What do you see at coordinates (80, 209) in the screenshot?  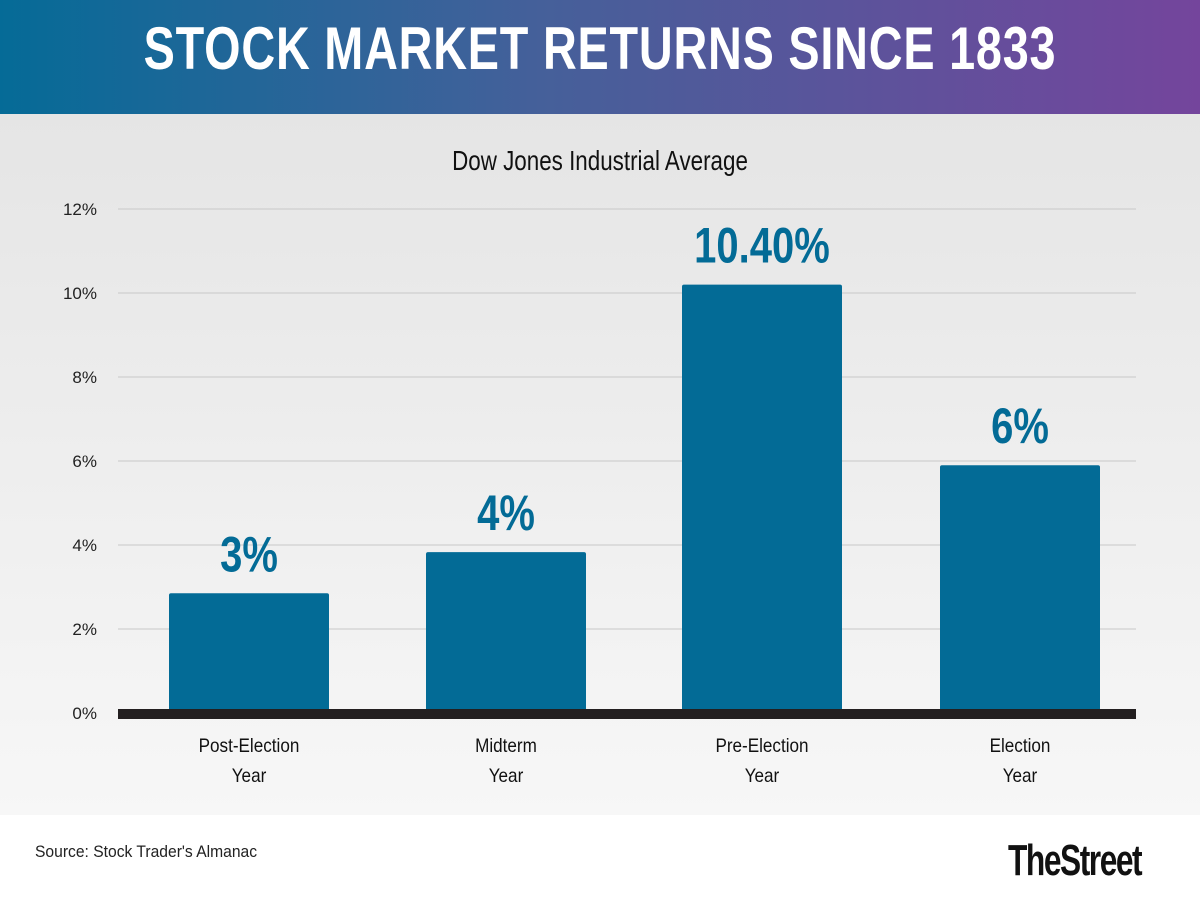 I see `y-tick-label: 12%` at bounding box center [80, 209].